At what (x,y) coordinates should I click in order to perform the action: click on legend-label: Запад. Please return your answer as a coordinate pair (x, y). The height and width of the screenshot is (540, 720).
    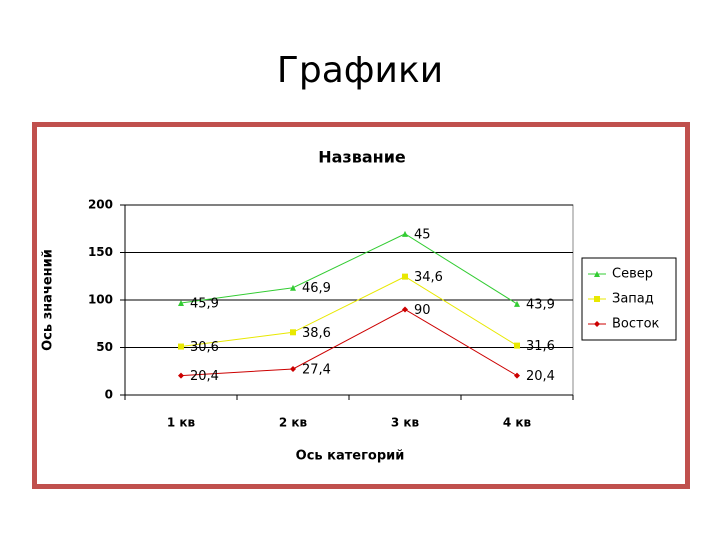
    Looking at the image, I should click on (633, 299).